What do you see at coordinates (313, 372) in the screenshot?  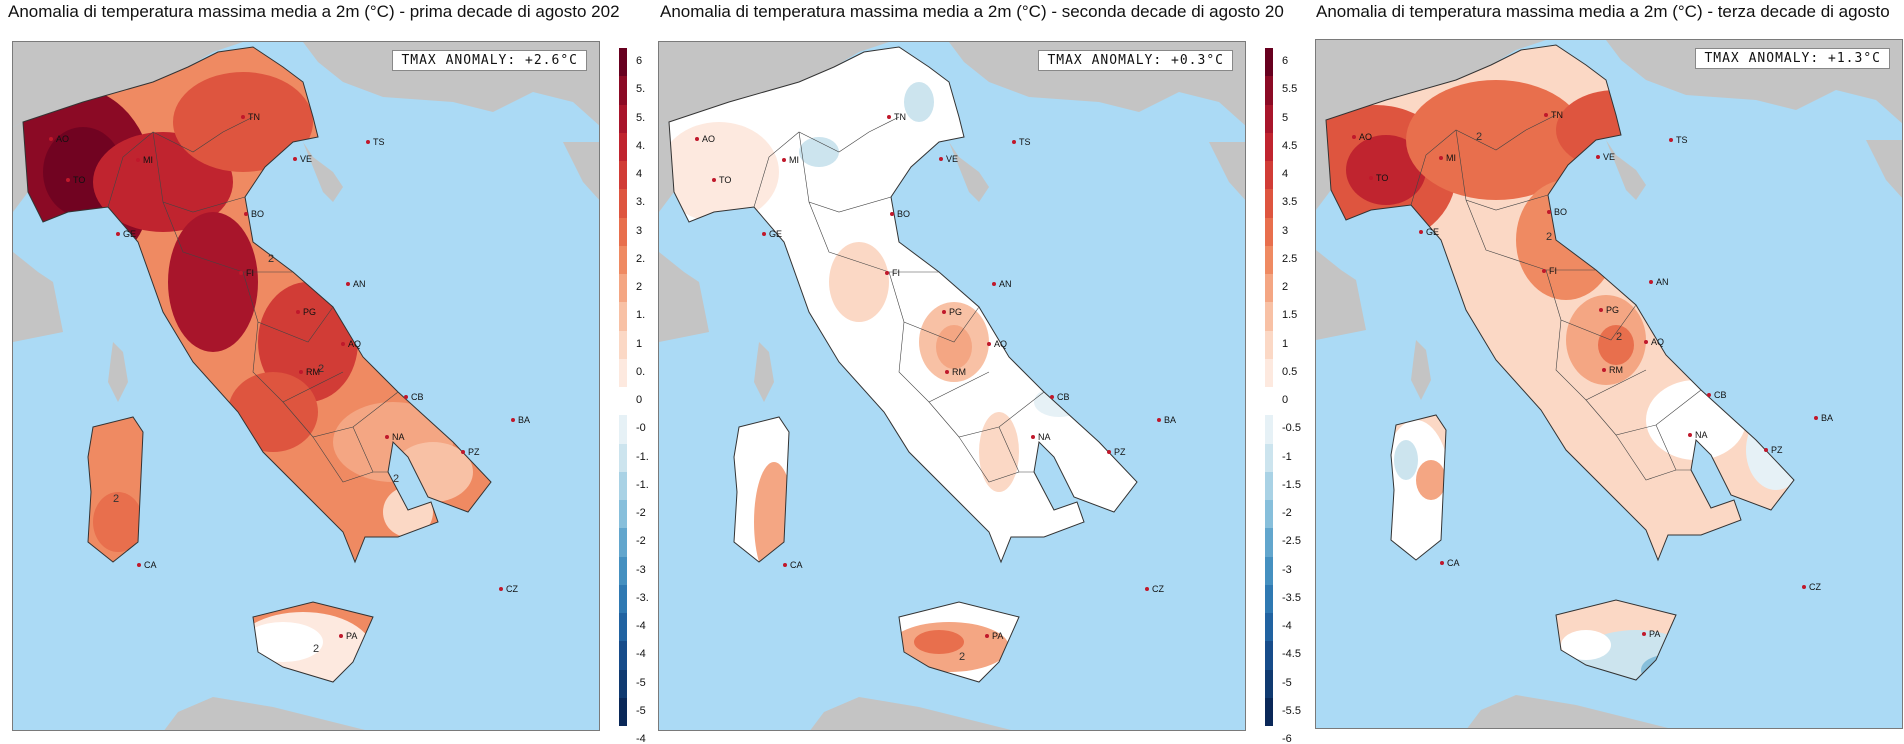 I see `svg-text: RM` at bounding box center [313, 372].